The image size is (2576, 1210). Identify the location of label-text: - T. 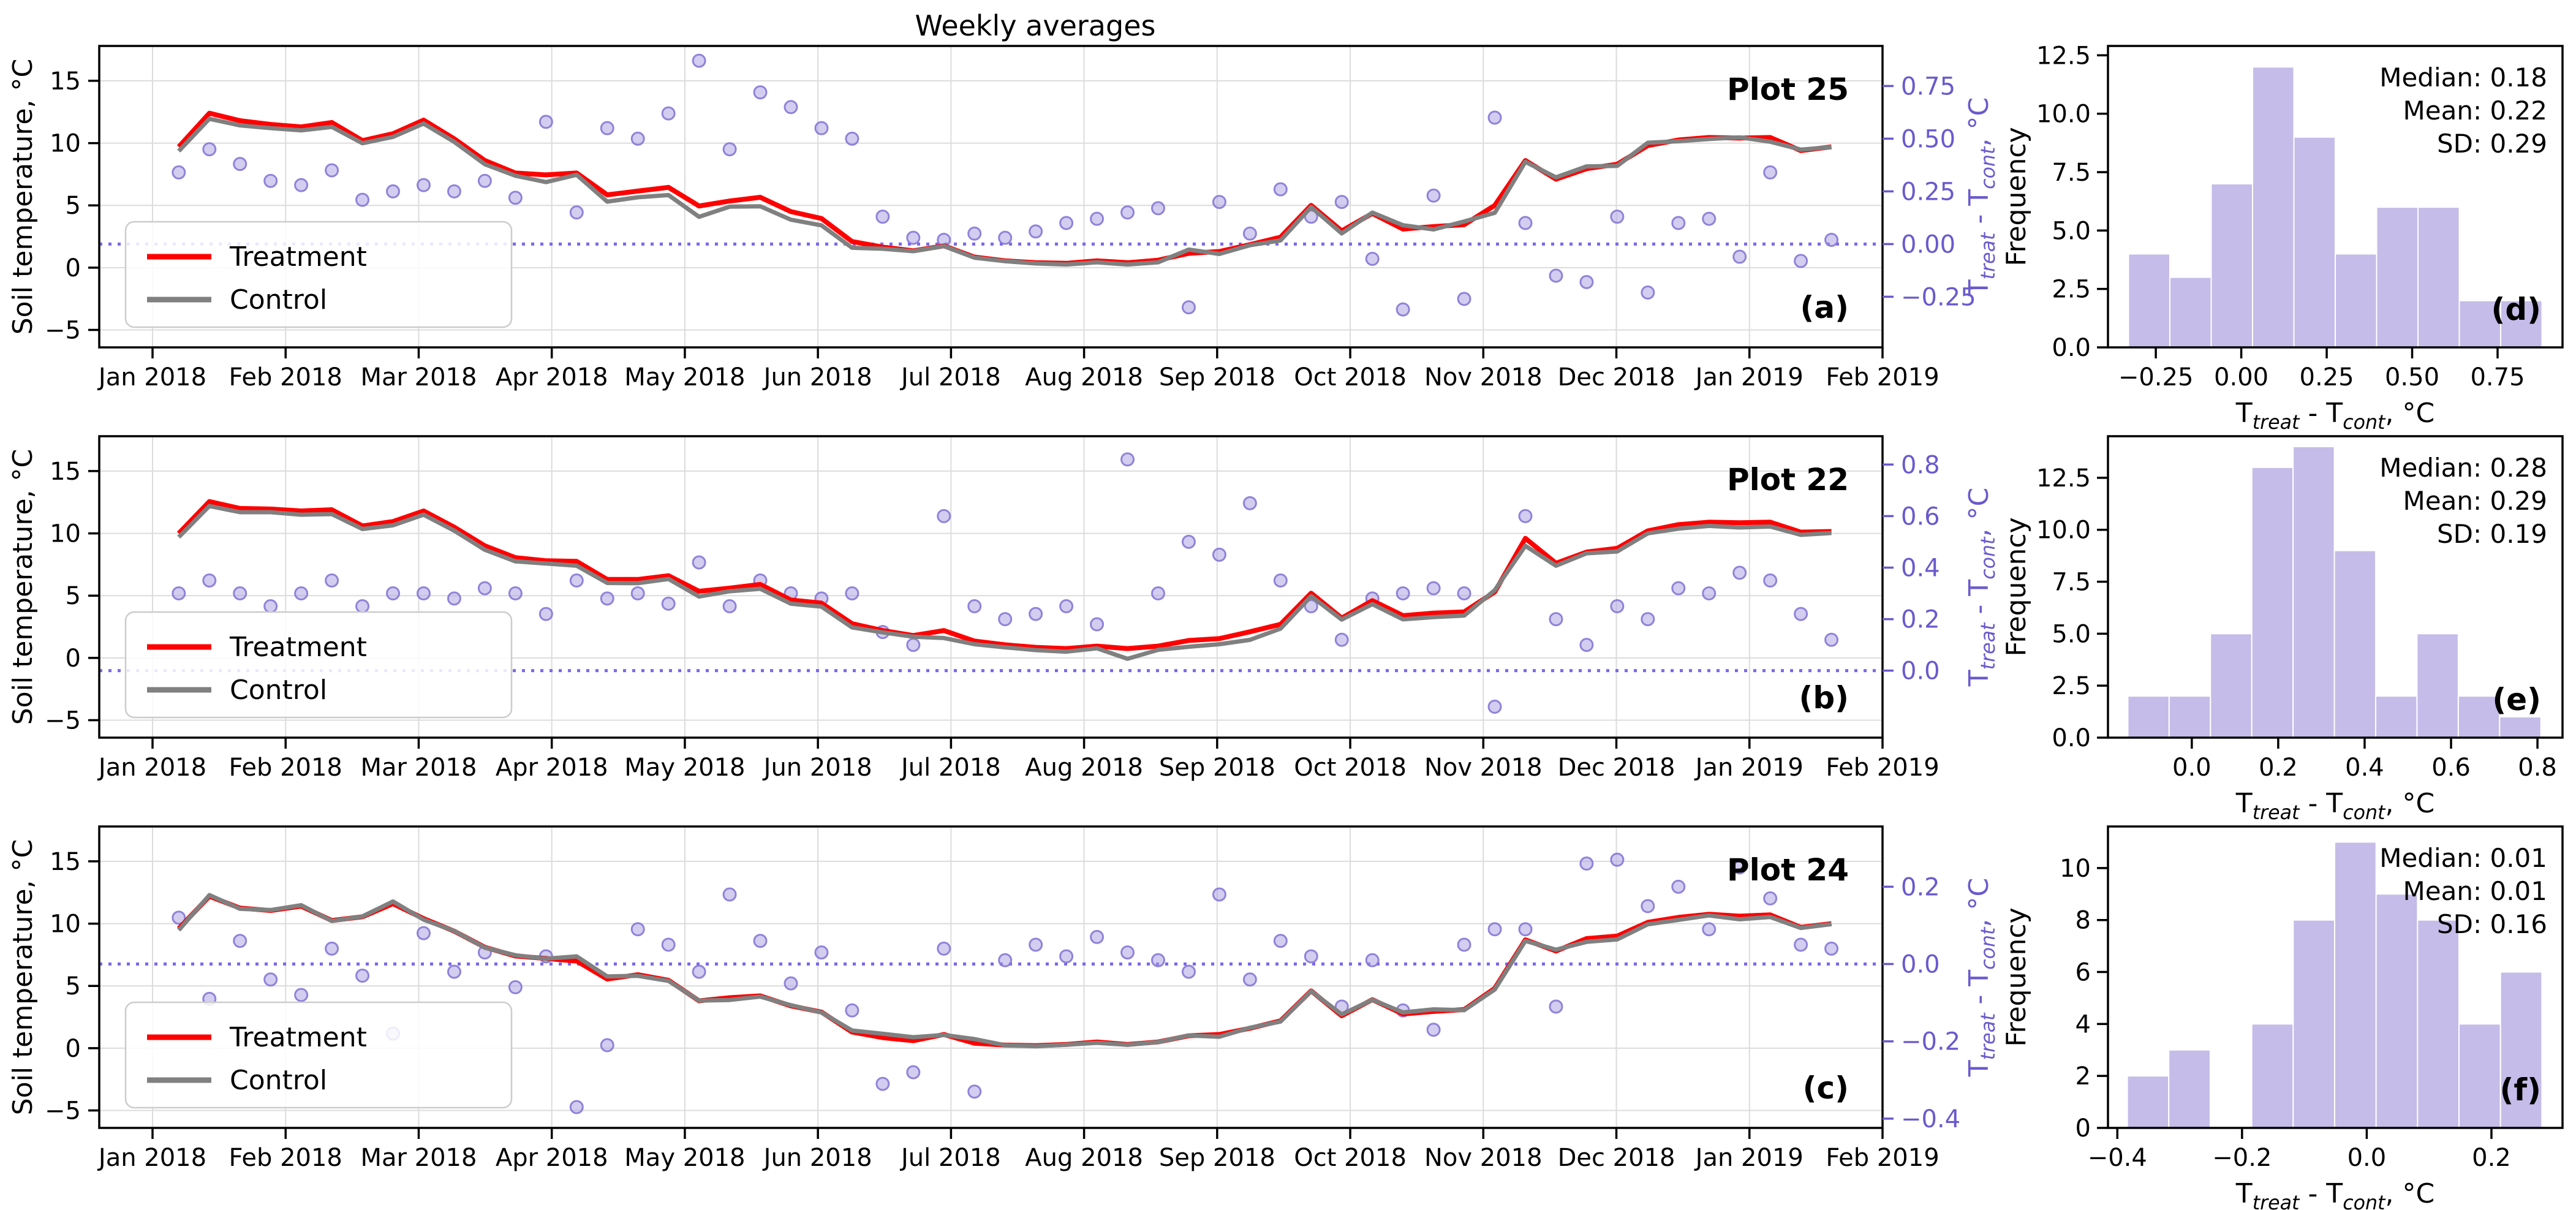
(2321, 1193).